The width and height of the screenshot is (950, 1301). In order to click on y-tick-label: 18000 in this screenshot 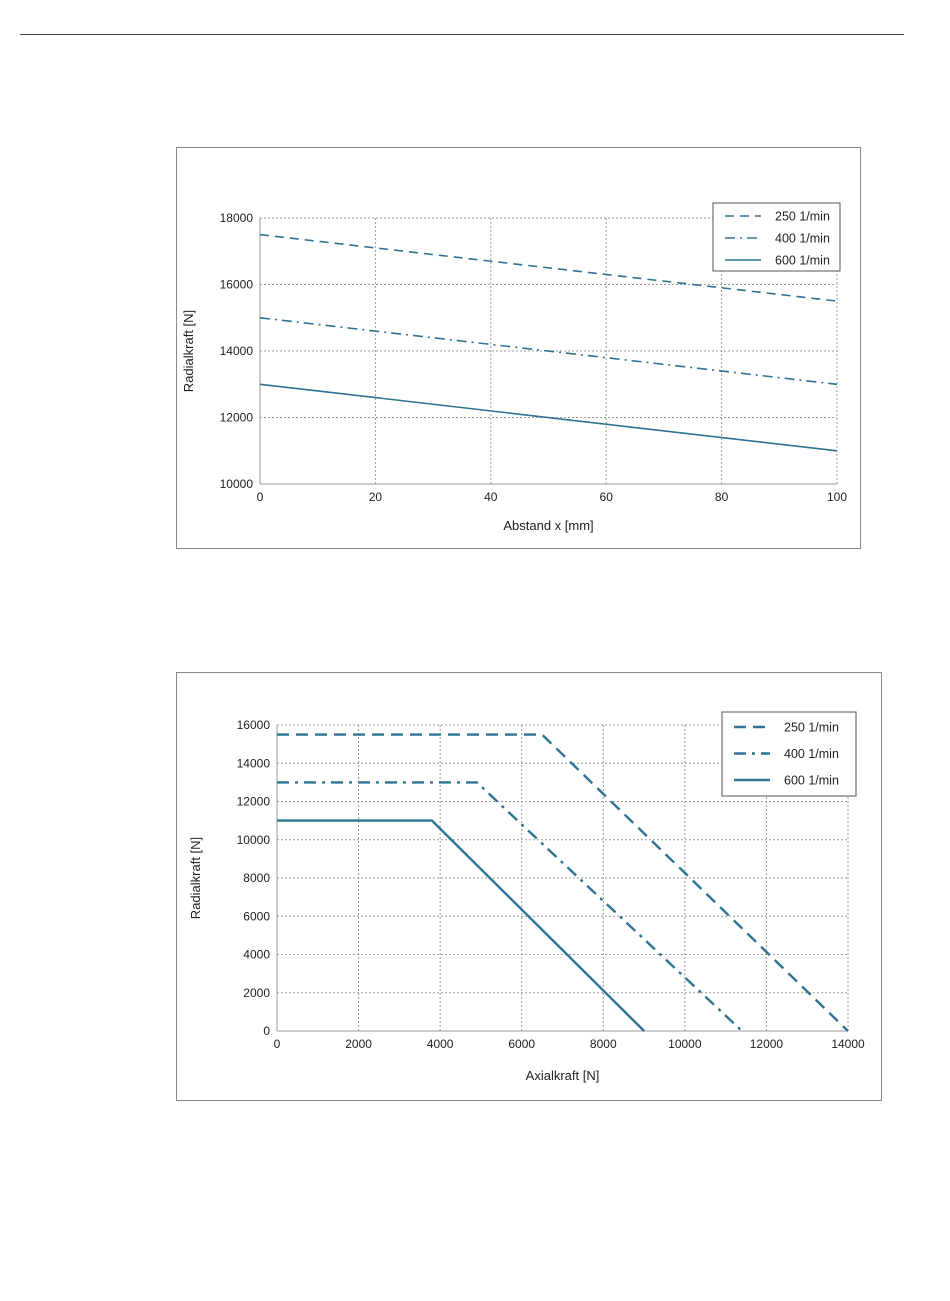, I will do `click(237, 218)`.